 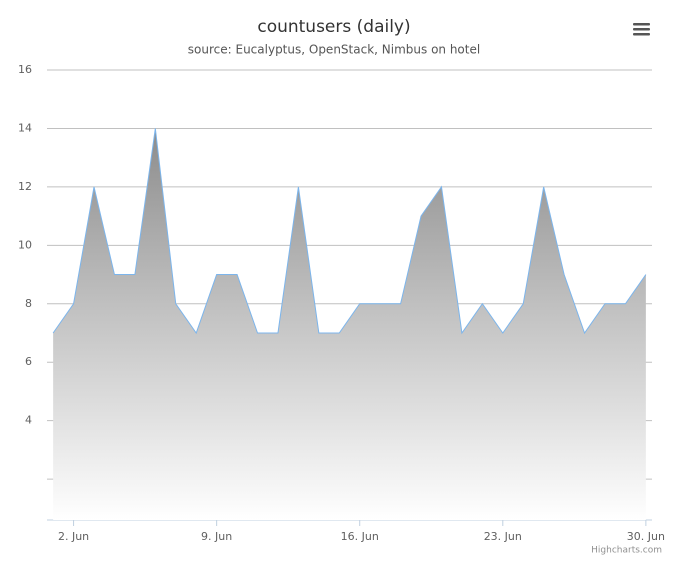 What do you see at coordinates (25, 127) in the screenshot?
I see `y-tick-label: 14` at bounding box center [25, 127].